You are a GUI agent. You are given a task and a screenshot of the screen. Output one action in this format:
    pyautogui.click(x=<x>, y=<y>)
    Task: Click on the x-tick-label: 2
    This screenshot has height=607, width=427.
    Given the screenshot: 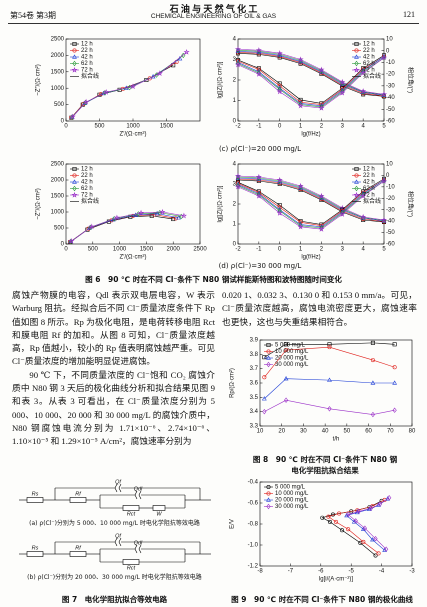 What is the action you would take?
    pyautogui.click(x=322, y=127)
    